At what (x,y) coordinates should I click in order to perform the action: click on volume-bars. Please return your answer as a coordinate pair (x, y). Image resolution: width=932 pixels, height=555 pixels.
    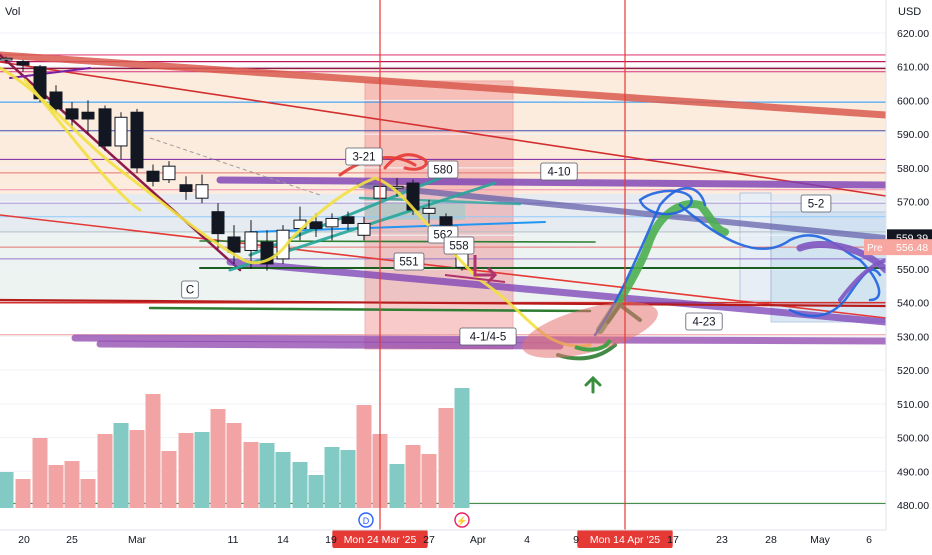
    Looking at the image, I should click on (235, 448).